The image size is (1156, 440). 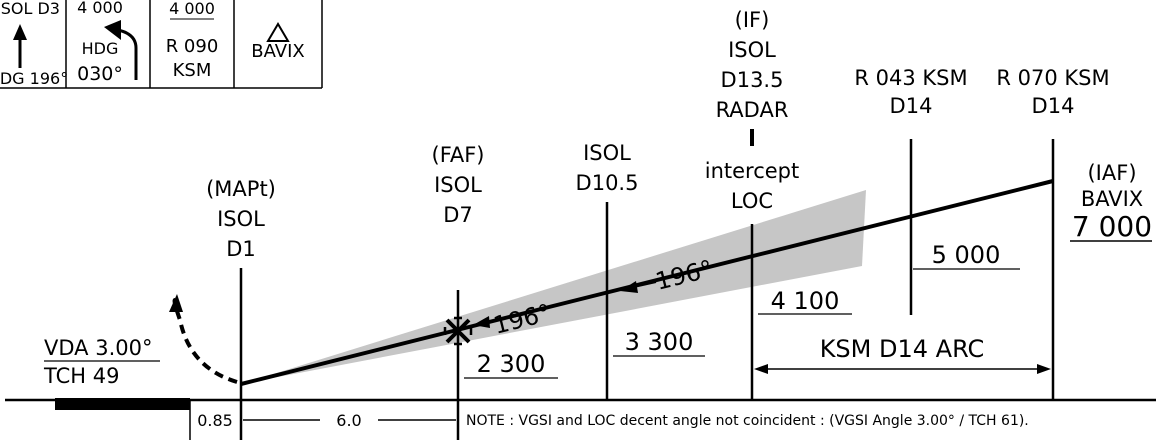 What do you see at coordinates (1112, 226) in the screenshot?
I see `iaf-altitude: 7 000` at bounding box center [1112, 226].